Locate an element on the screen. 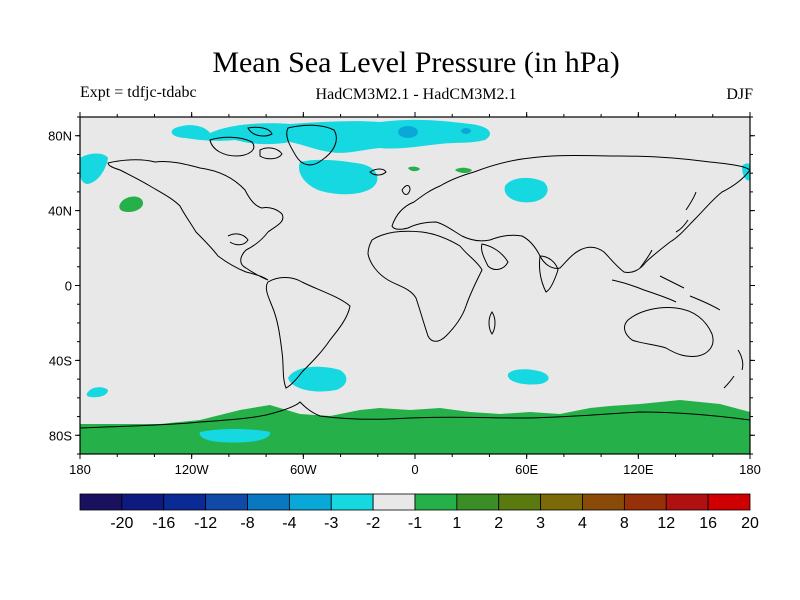 Image resolution: width=800 pixels, height=600 pixels. coast-se-asia-islands is located at coordinates (666, 280).